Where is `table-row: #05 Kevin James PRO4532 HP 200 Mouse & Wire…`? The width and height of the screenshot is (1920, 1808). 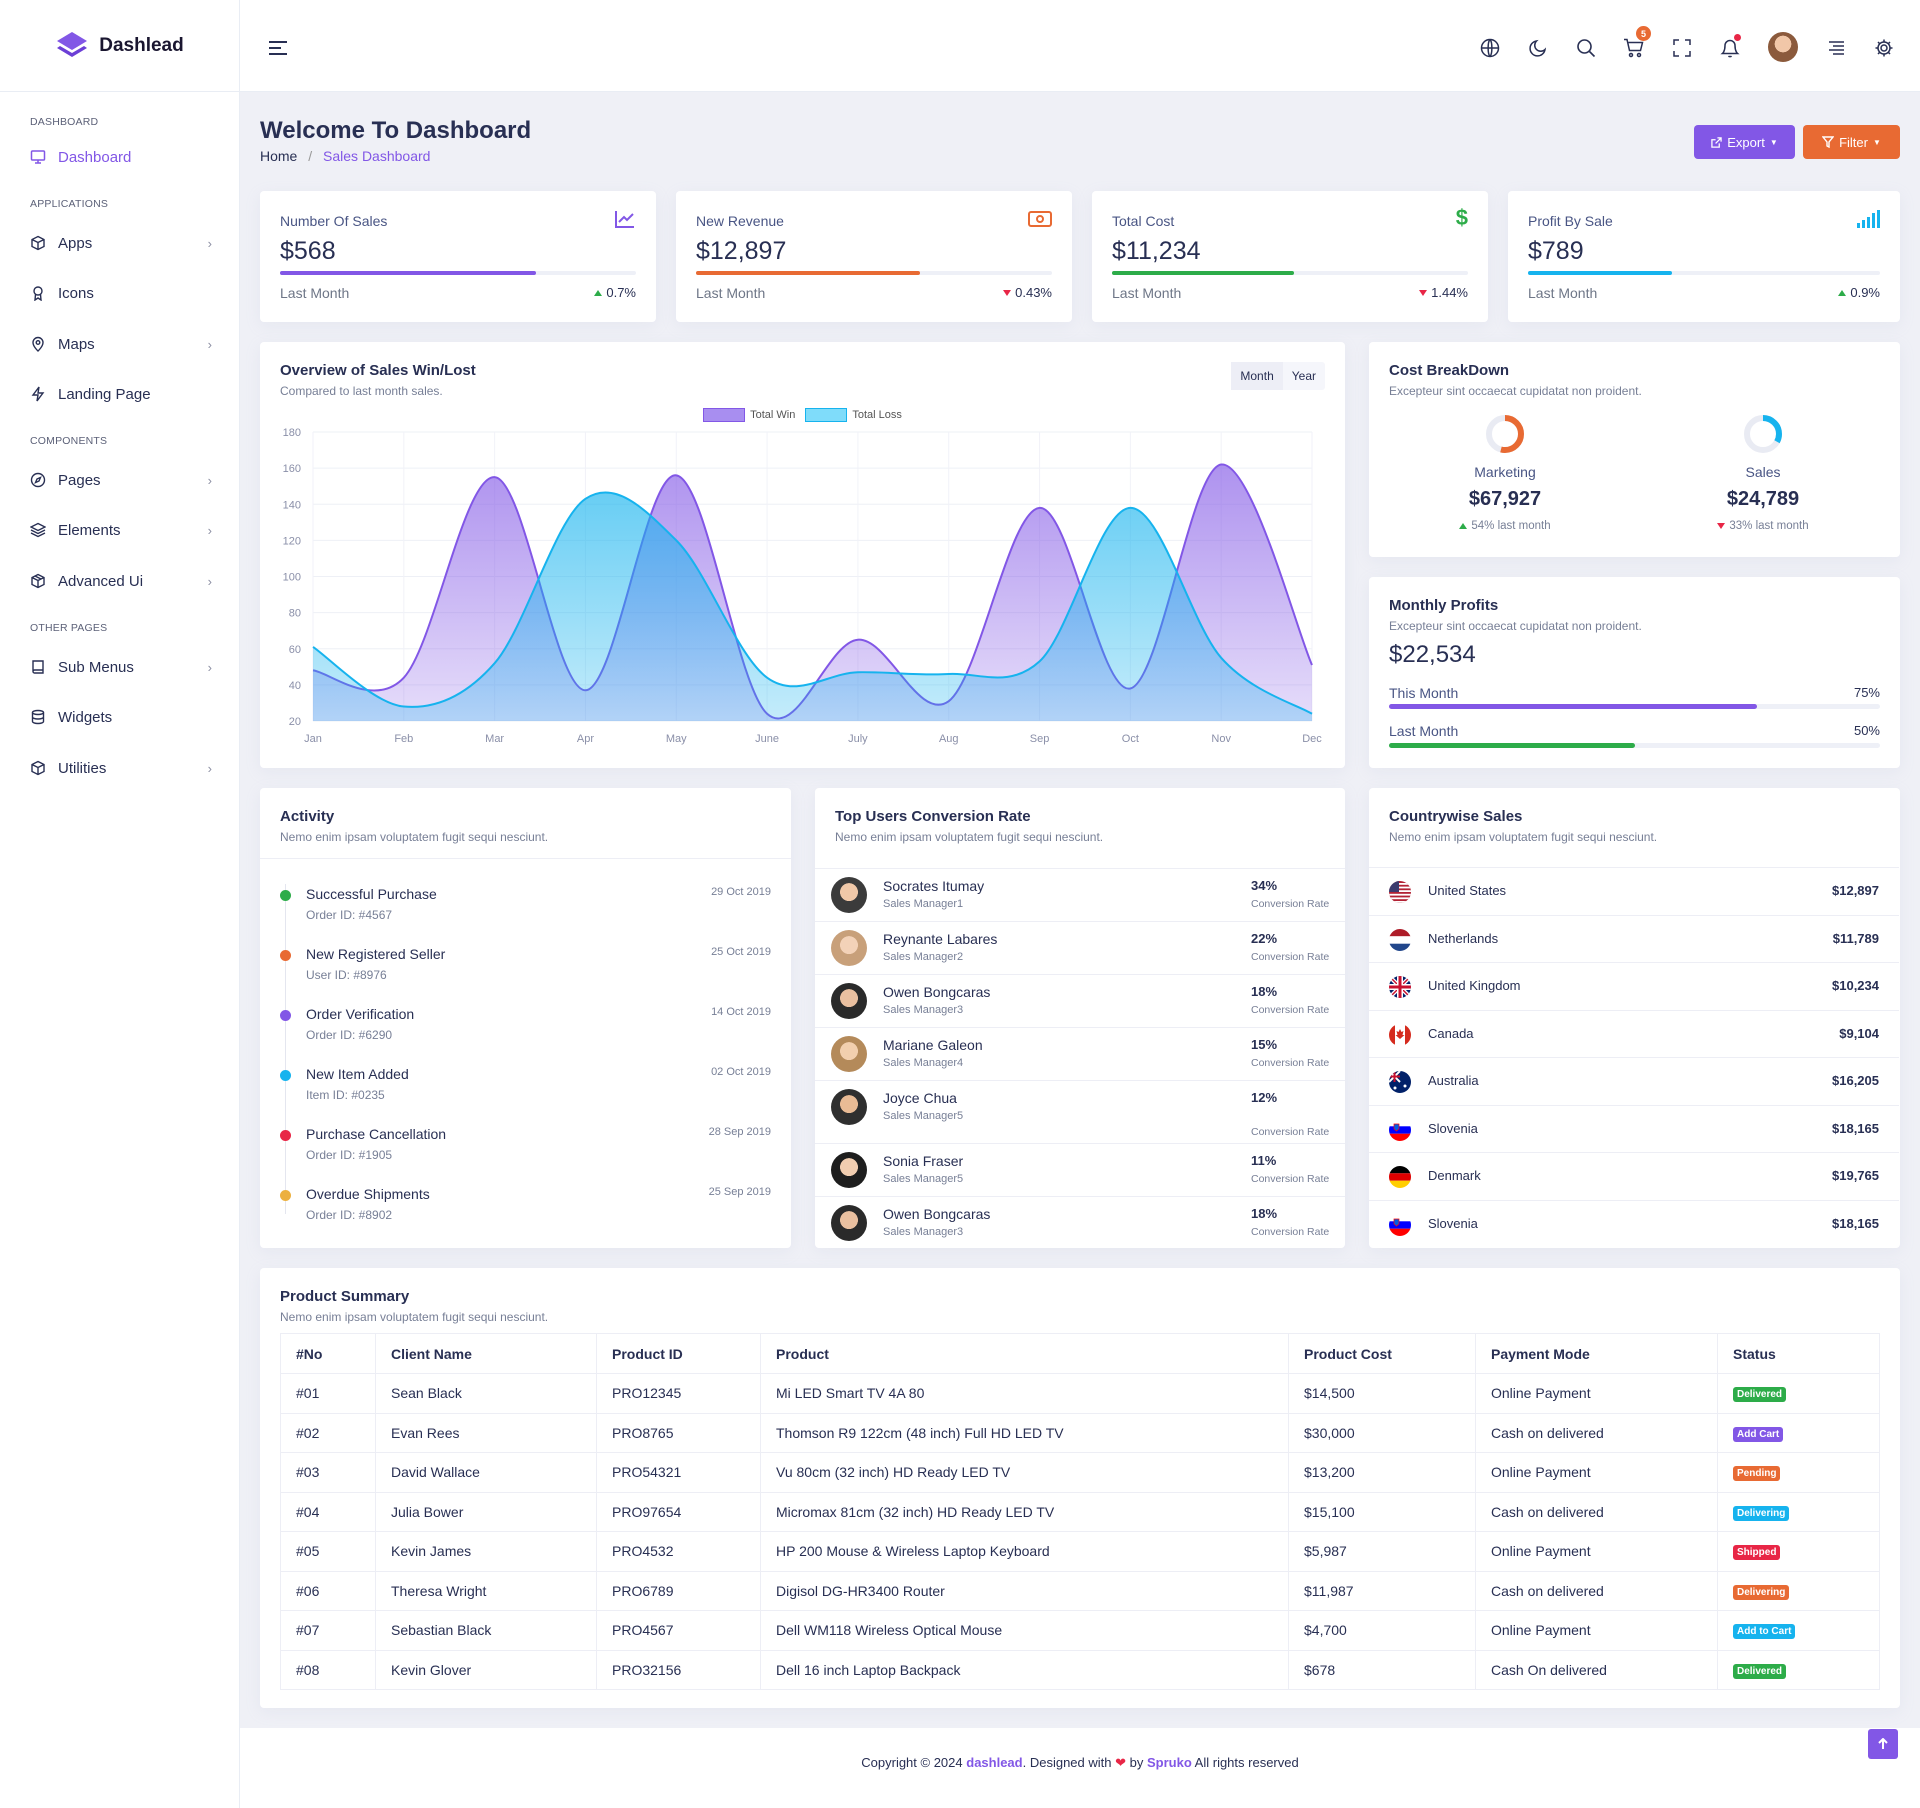 table-row: #05 Kevin James PRO4532 HP 200 Mouse & Wire… is located at coordinates (1080, 1551).